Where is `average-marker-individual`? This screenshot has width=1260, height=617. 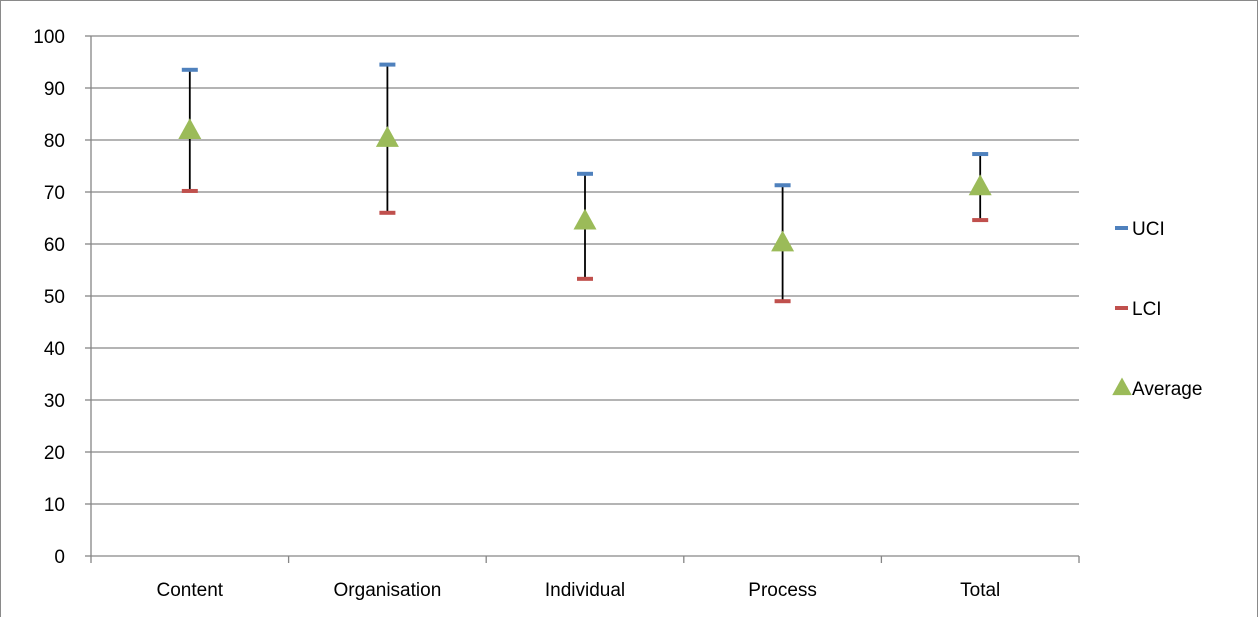 average-marker-individual is located at coordinates (585, 219).